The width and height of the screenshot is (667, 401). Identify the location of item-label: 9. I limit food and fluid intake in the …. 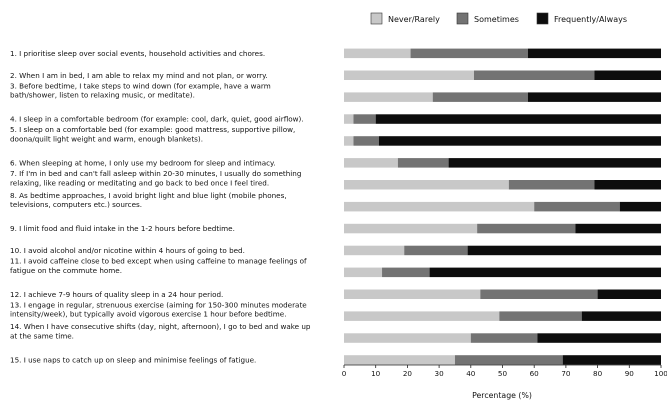
(122, 228).